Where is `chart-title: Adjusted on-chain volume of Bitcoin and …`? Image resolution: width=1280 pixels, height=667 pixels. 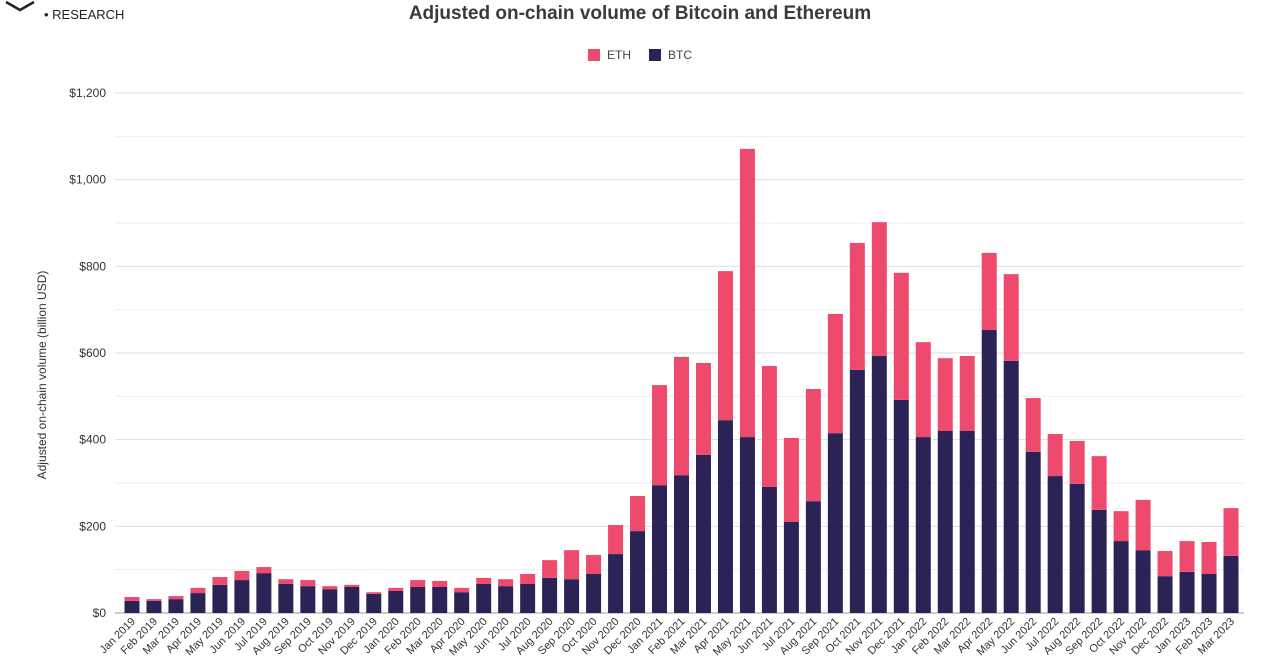
chart-title: Adjusted on-chain volume of Bitcoin and … is located at coordinates (640, 13).